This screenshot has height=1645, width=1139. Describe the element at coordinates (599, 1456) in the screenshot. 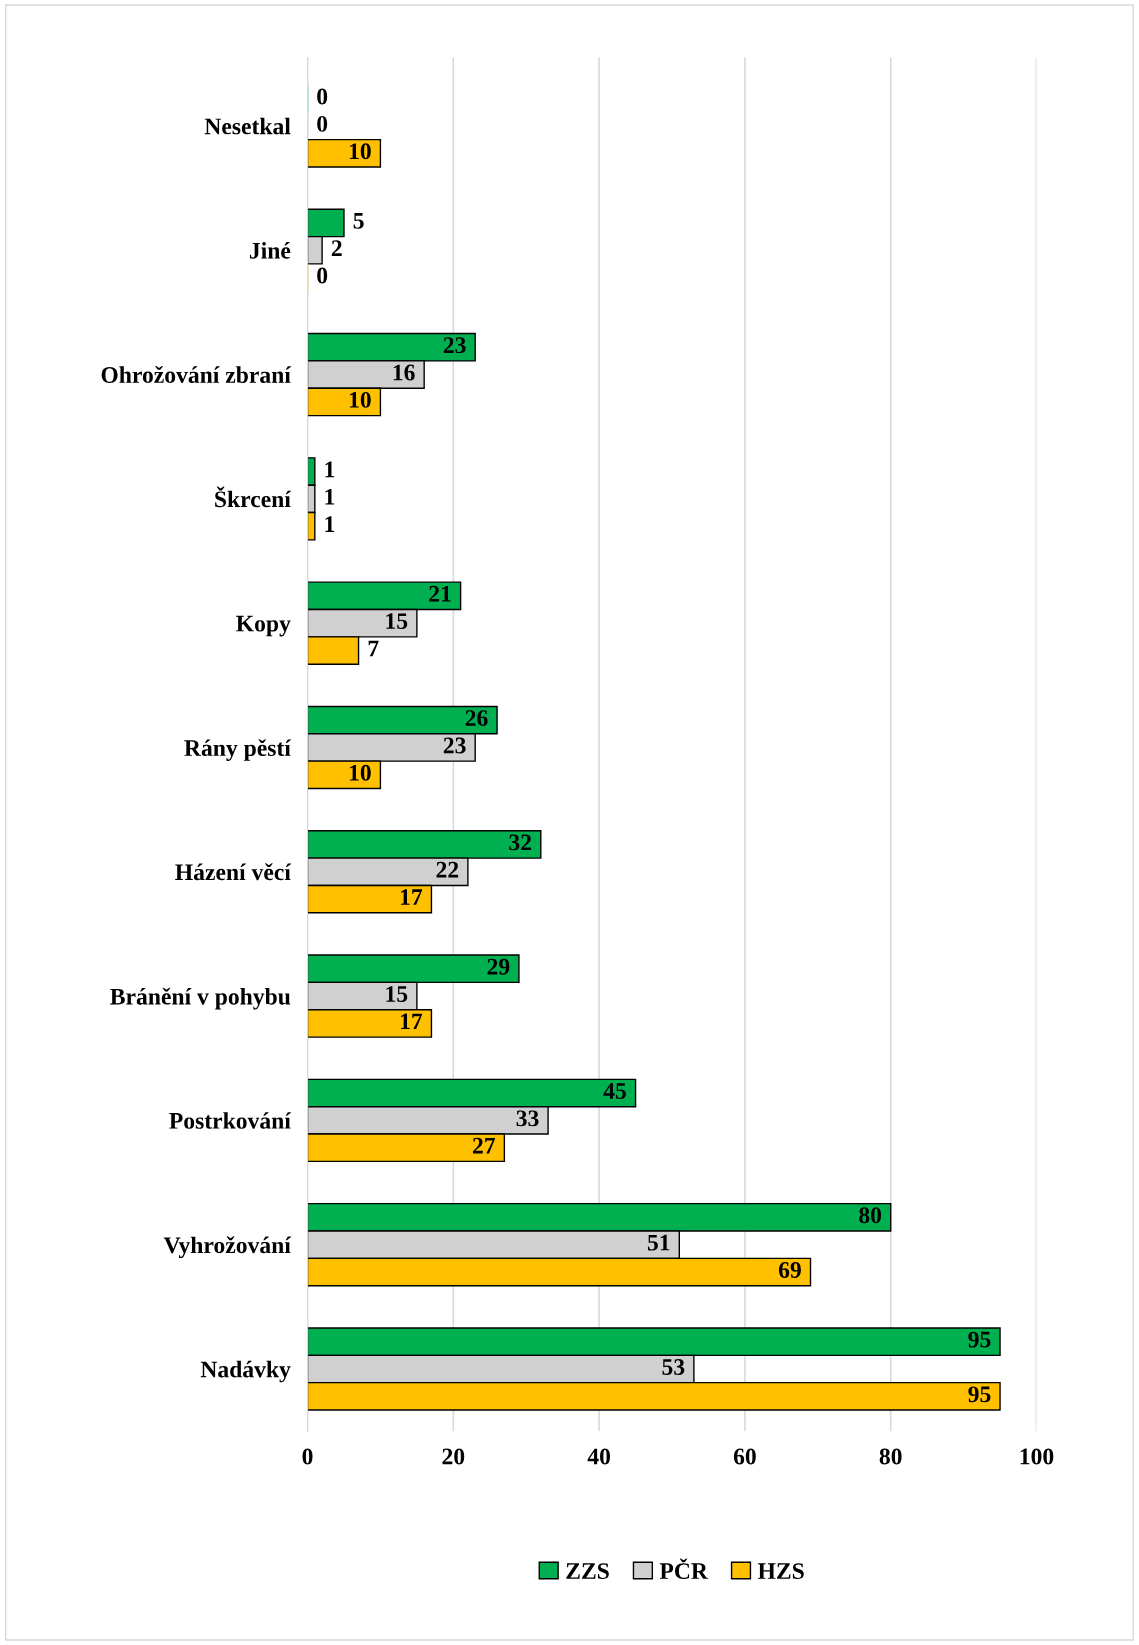

I see `x-tick-label: 40` at that location.